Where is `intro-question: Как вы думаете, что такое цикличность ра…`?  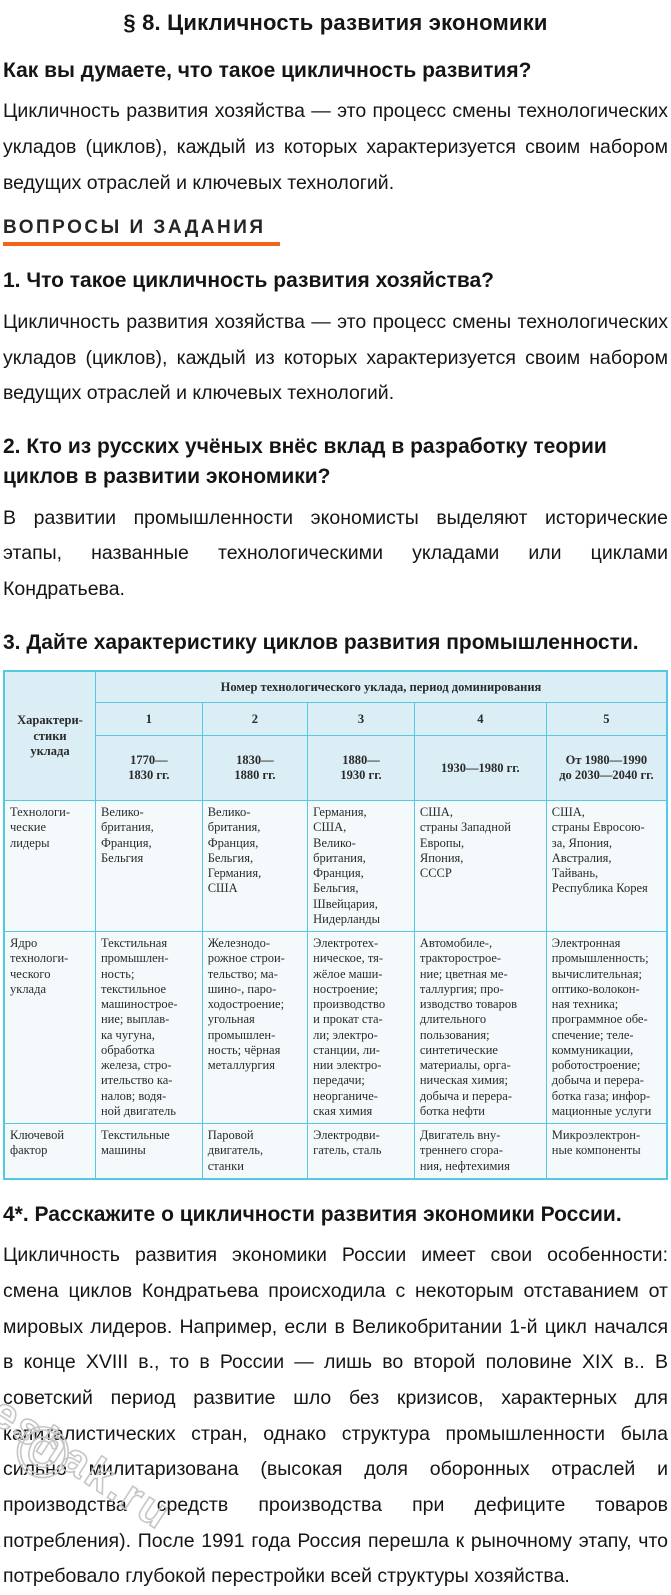
intro-question: Как вы думаете, что такое цикличность ра… is located at coordinates (267, 70).